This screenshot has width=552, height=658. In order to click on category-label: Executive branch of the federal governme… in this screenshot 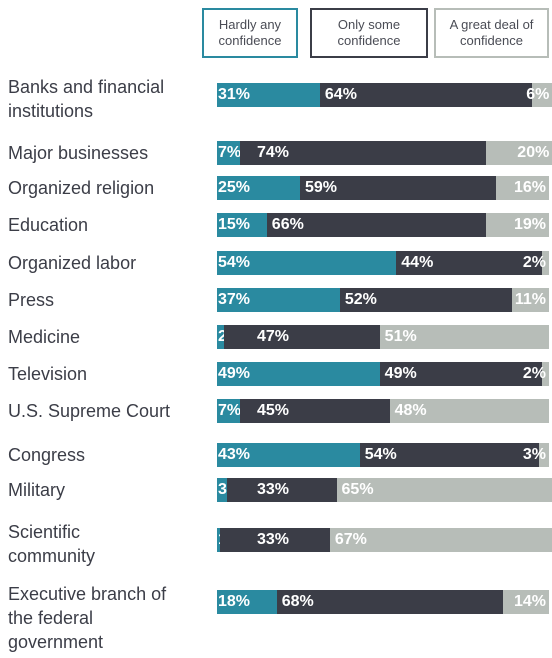, I will do `click(87, 618)`.